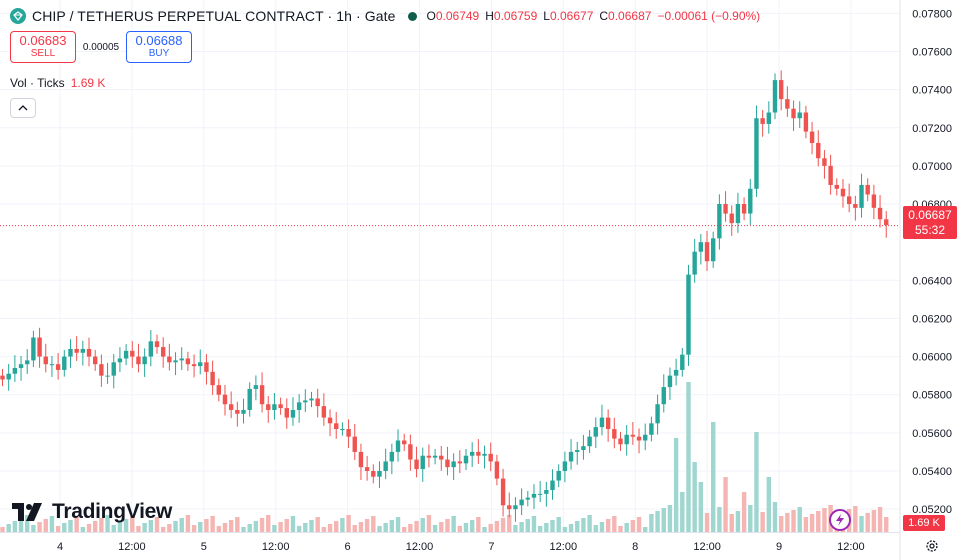 The height and width of the screenshot is (560, 964). I want to click on lightning-button, so click(840, 520).